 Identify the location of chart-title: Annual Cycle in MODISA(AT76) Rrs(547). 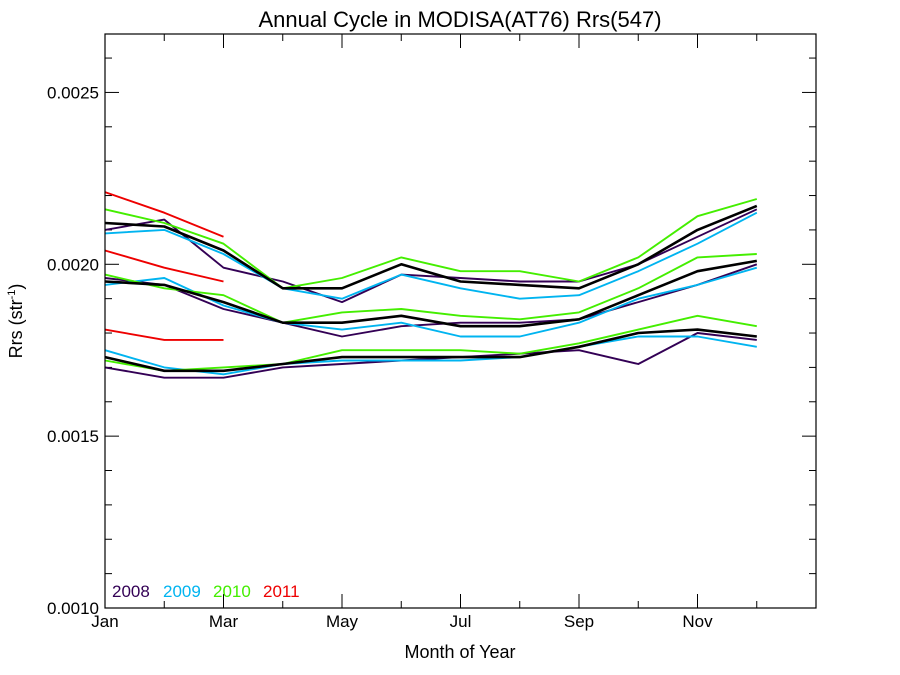
(459, 19).